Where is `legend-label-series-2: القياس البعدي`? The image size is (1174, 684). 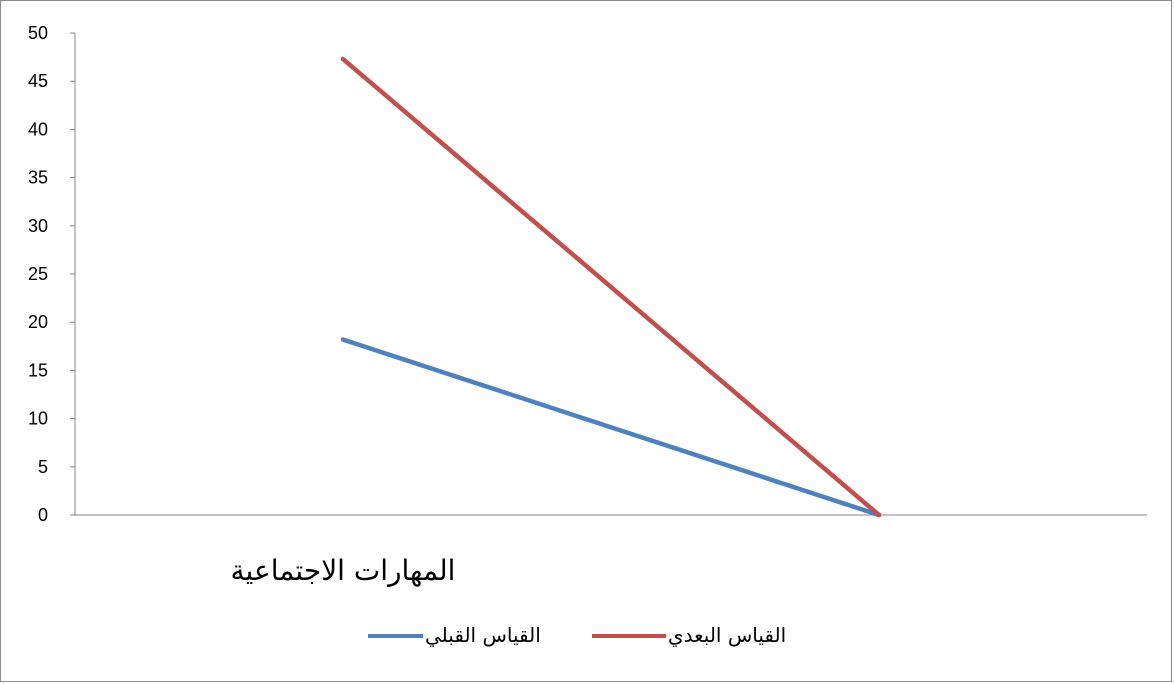 legend-label-series-2: القياس البعدي is located at coordinates (727, 635).